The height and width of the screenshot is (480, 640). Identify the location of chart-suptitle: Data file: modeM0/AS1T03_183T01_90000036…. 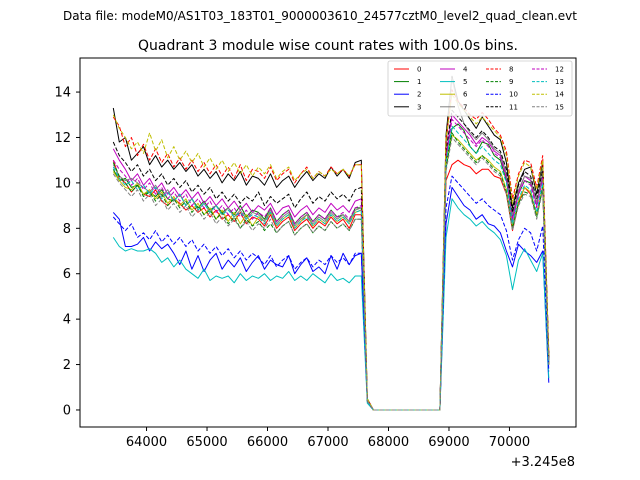
(320, 16).